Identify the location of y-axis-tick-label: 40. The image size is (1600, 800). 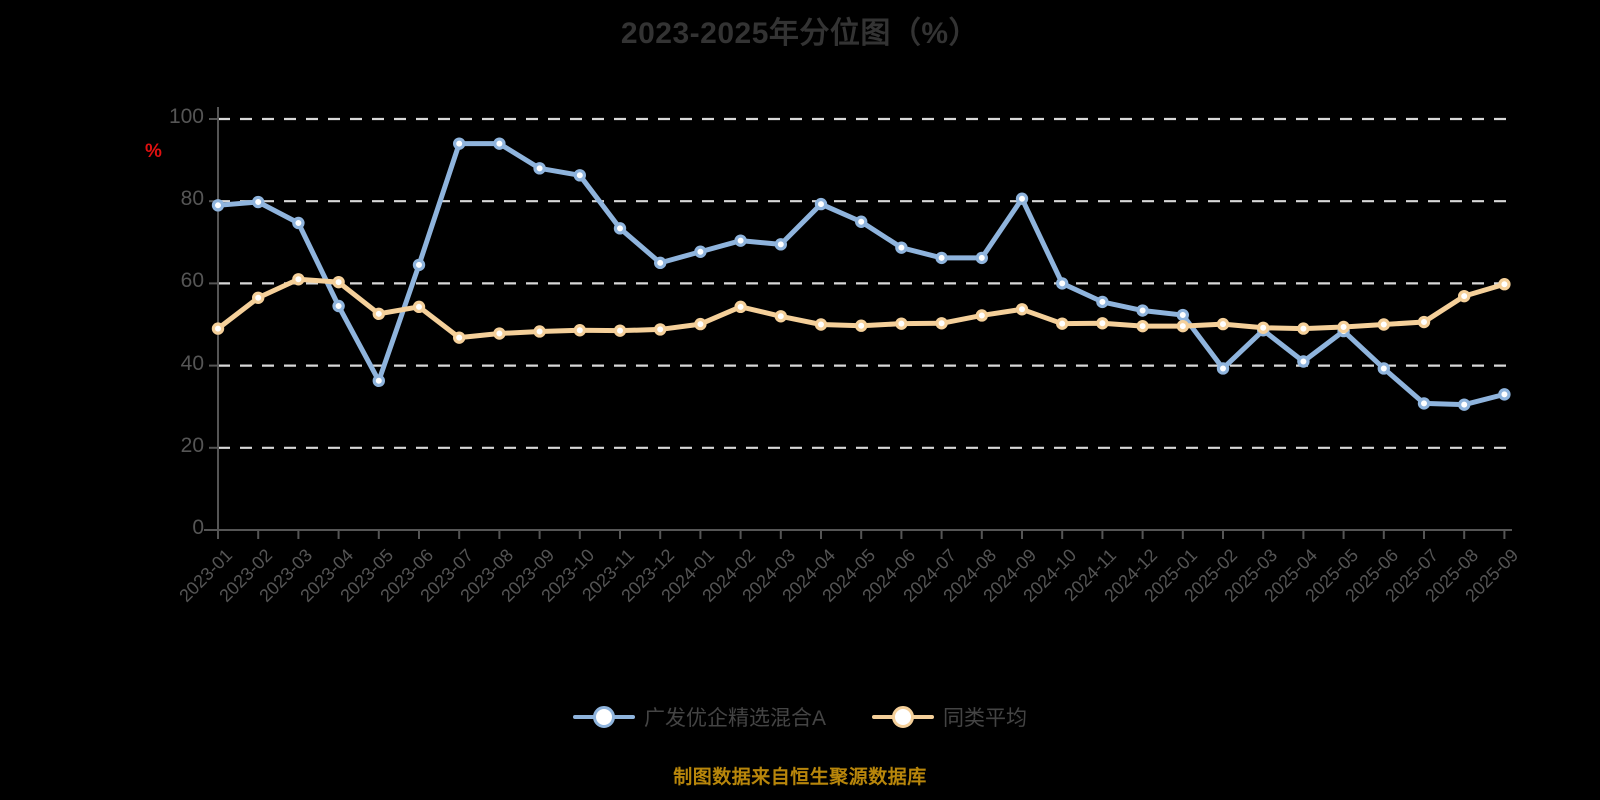
(192, 363).